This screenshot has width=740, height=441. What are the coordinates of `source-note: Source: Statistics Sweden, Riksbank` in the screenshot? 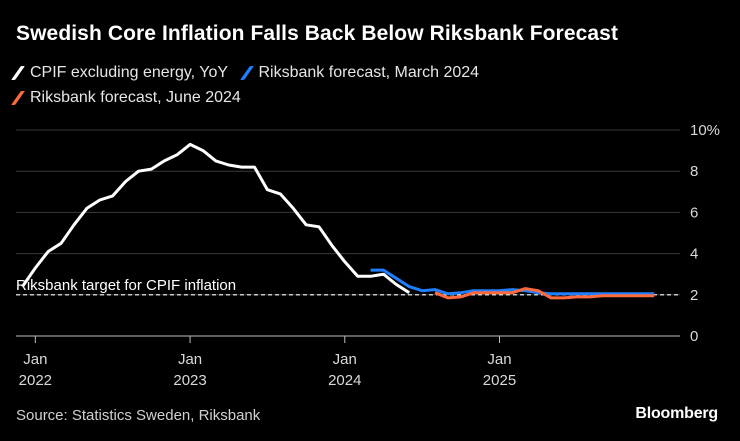 It's located at (138, 415).